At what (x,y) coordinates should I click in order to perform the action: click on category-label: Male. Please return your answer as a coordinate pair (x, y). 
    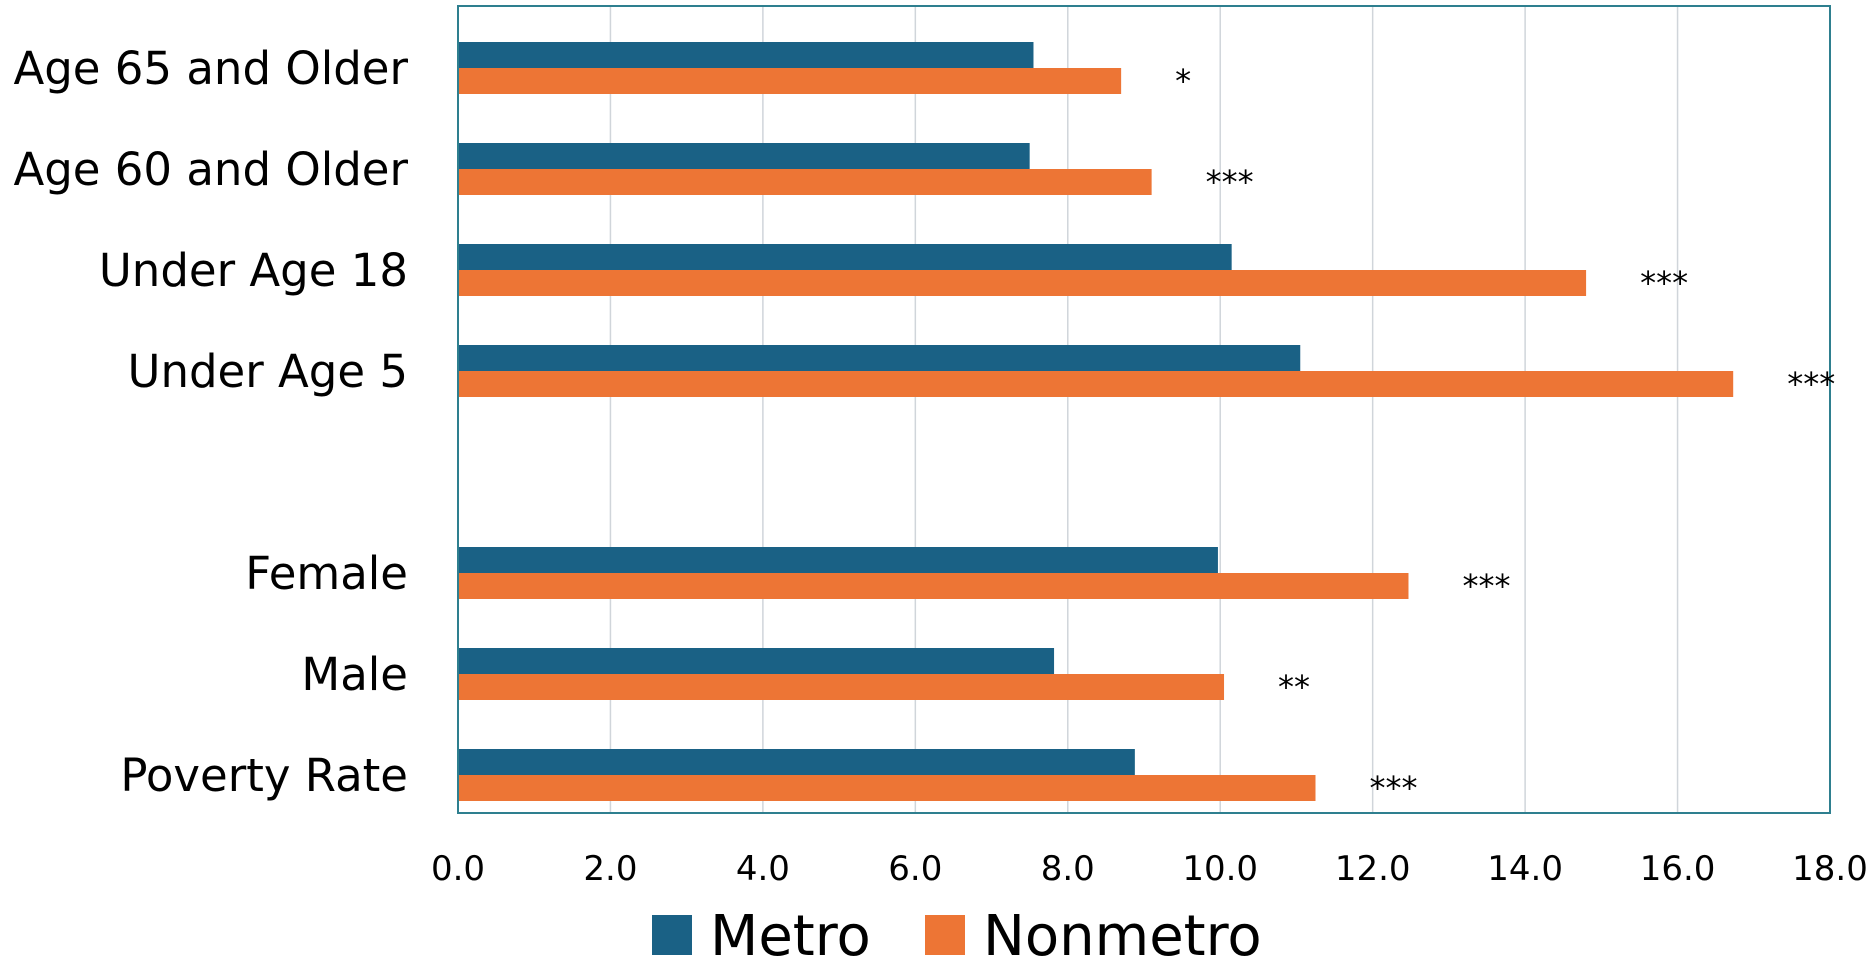
    Looking at the image, I should click on (354, 674).